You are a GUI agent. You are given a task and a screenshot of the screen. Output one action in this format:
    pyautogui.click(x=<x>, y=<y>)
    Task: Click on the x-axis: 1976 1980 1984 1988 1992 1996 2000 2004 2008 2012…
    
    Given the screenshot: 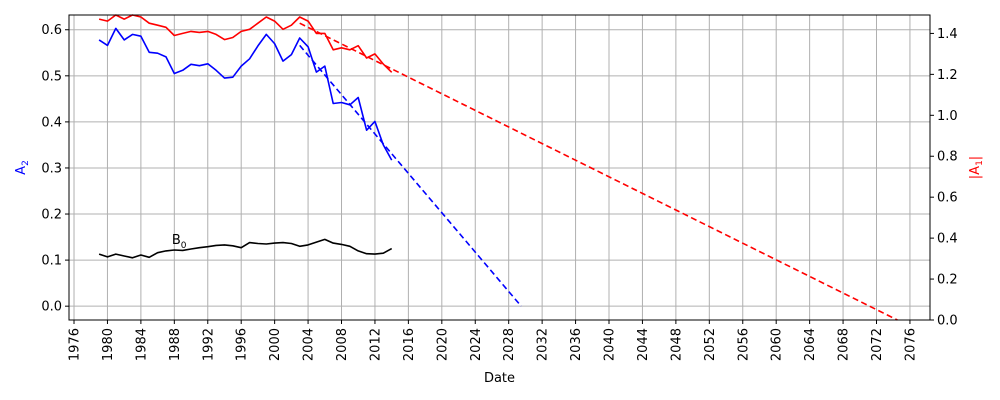 What is the action you would take?
    pyautogui.click(x=493, y=340)
    